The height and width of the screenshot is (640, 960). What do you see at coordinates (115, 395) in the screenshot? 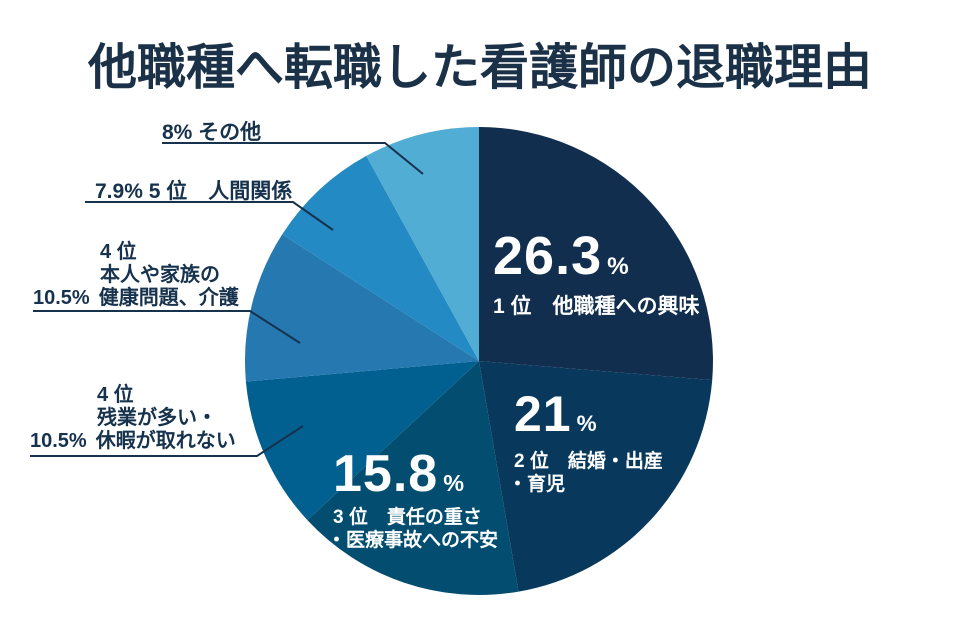
I see `callout-overtime-rank: 4 位` at bounding box center [115, 395].